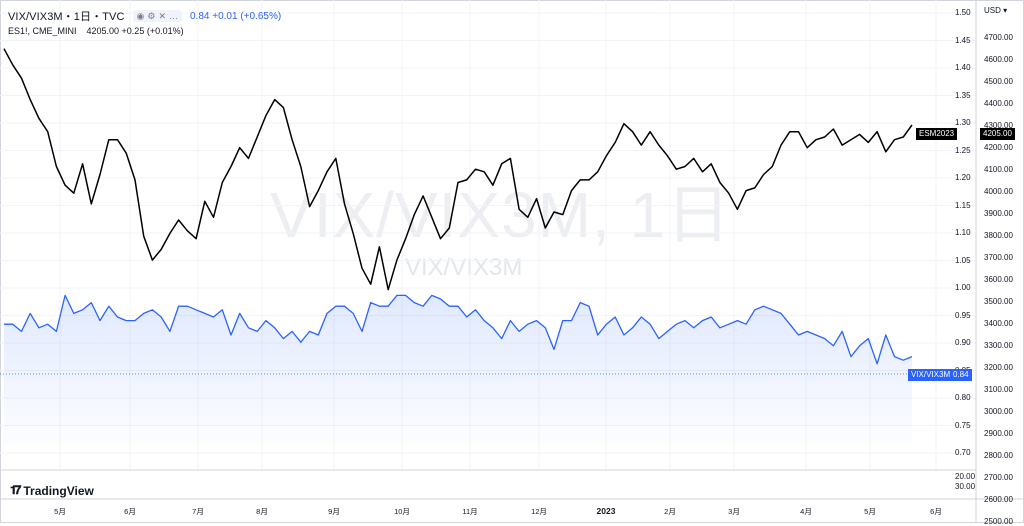 The height and width of the screenshot is (526, 1024). What do you see at coordinates (963, 232) in the screenshot?
I see `ratio-tick-label: 1.10` at bounding box center [963, 232].